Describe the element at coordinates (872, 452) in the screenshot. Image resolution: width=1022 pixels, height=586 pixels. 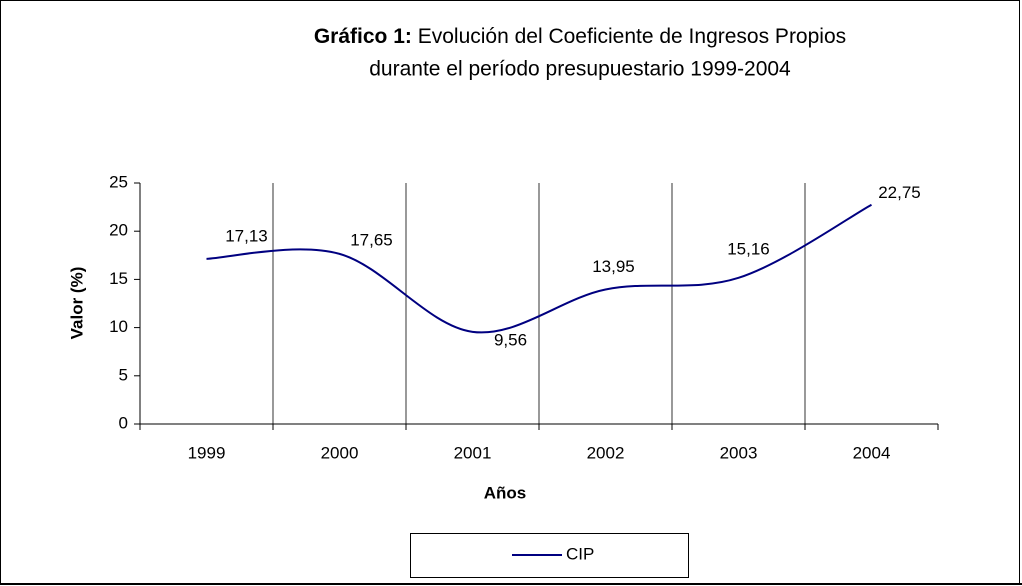
I see `x-tick-label: 2004` at that location.